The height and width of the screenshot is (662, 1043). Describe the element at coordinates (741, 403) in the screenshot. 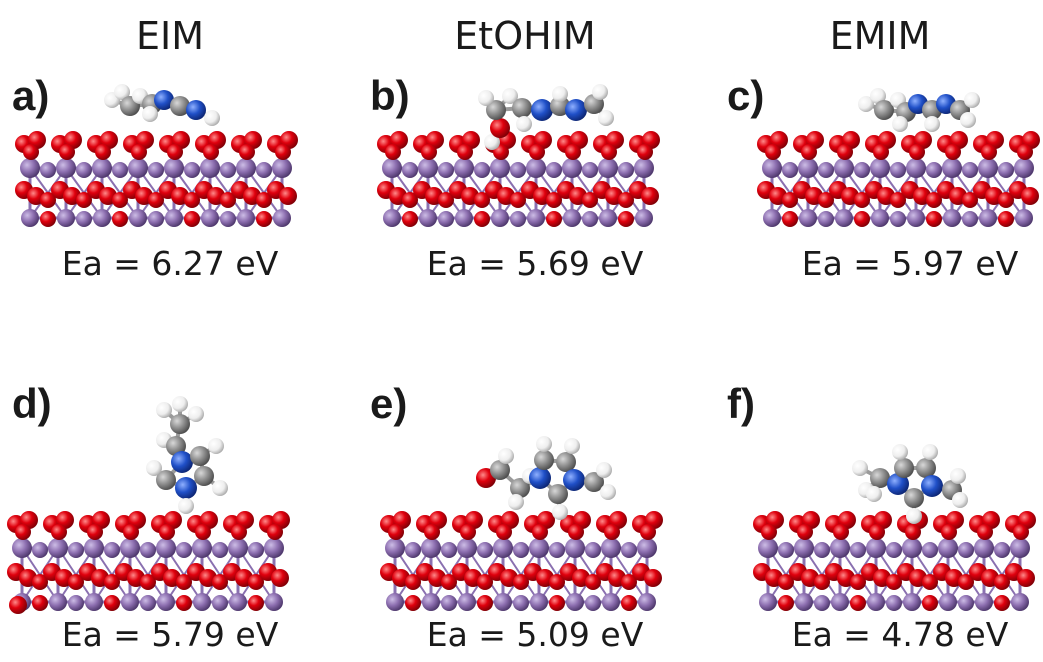

I see `panel-label-f: f)` at that location.